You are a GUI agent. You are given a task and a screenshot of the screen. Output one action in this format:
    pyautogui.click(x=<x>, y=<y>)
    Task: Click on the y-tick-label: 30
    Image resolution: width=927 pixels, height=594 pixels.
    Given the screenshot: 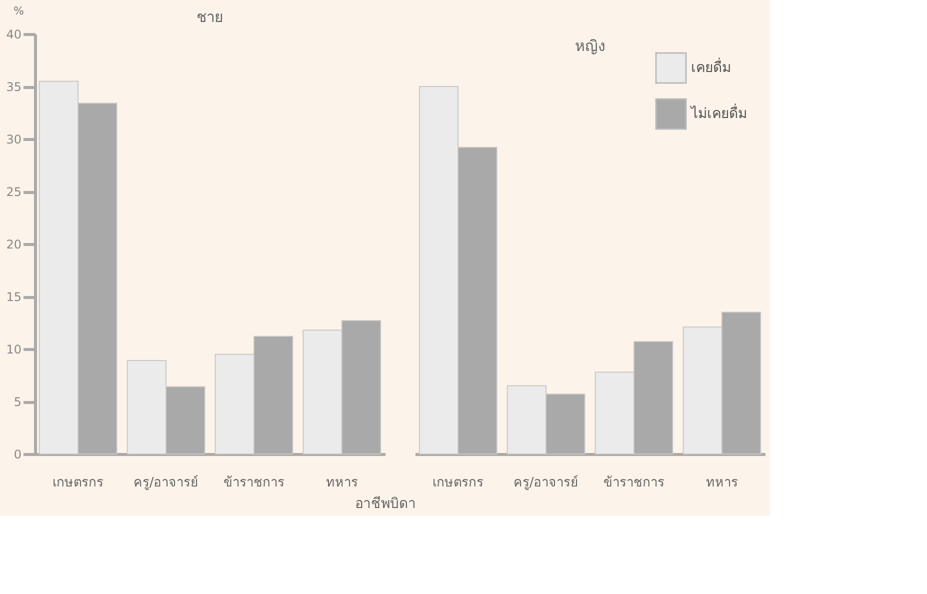 What is the action you would take?
    pyautogui.click(x=14, y=139)
    